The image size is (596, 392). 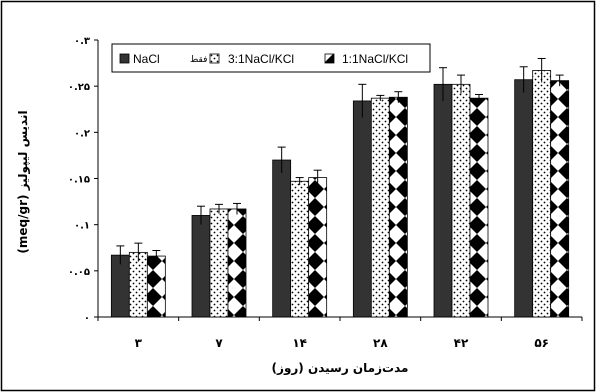 What do you see at coordinates (82, 133) in the screenshot?
I see `y-tick-label: ۰.۲` at bounding box center [82, 133].